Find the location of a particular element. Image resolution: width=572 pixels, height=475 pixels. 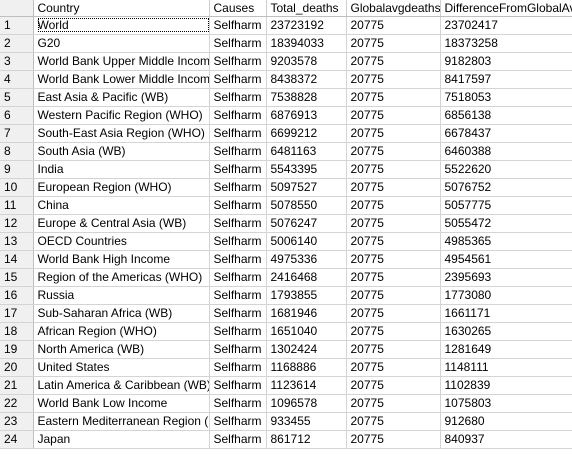

difference-cell: 5055472 is located at coordinates (506, 223).